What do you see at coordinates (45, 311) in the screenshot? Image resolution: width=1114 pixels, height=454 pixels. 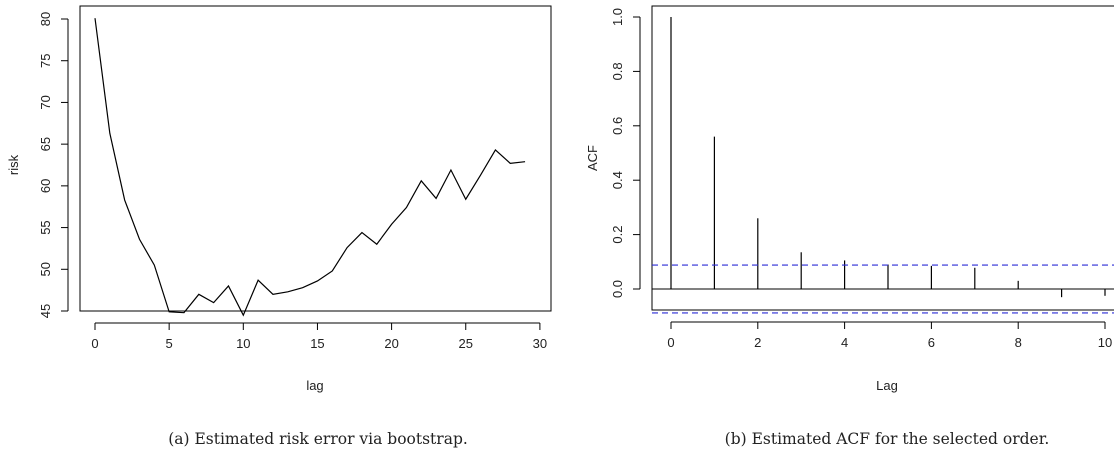 I see `left-y-tick-label: 45` at bounding box center [45, 311].